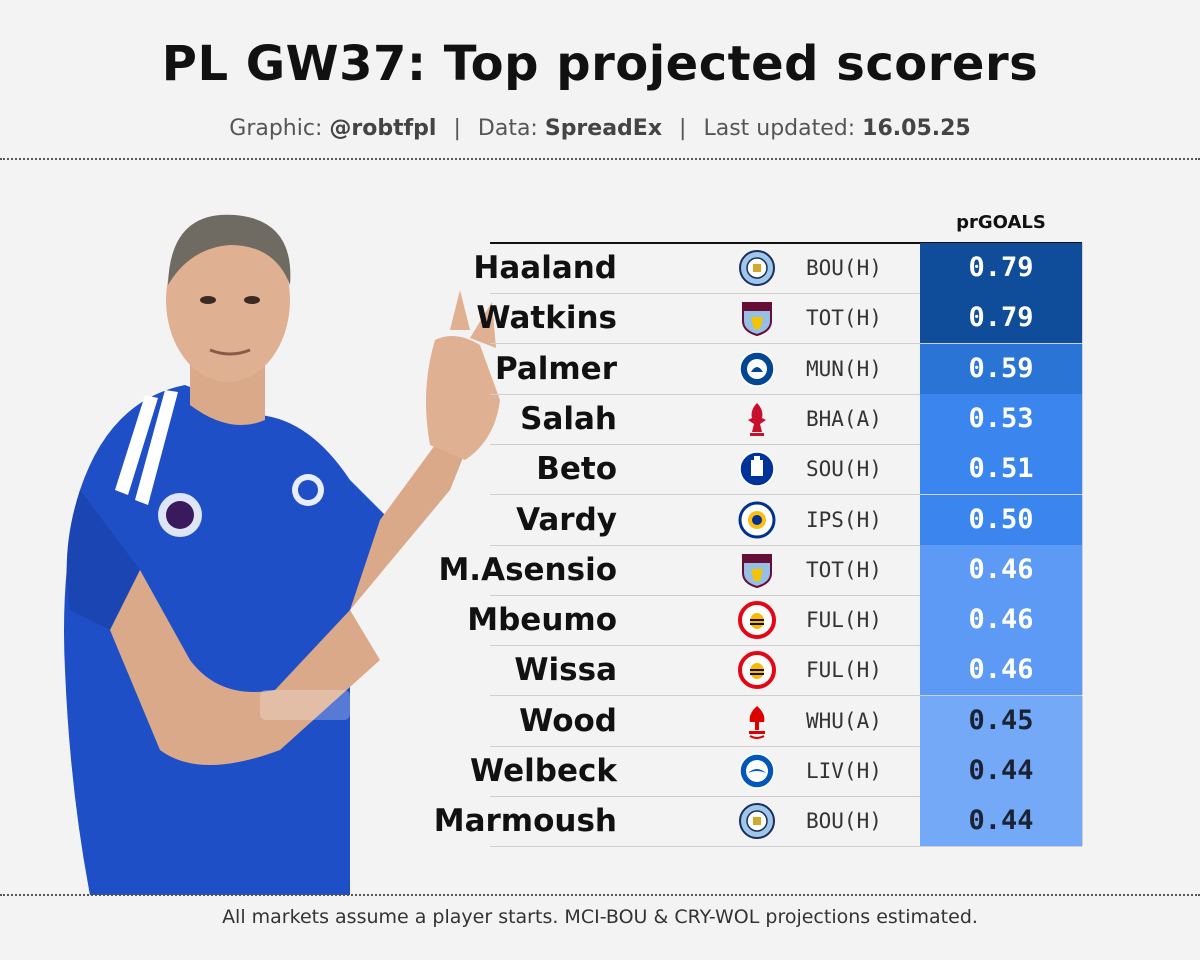 The width and height of the screenshot is (1200, 960). What do you see at coordinates (566, 519) in the screenshot?
I see `player-name: Vardy` at bounding box center [566, 519].